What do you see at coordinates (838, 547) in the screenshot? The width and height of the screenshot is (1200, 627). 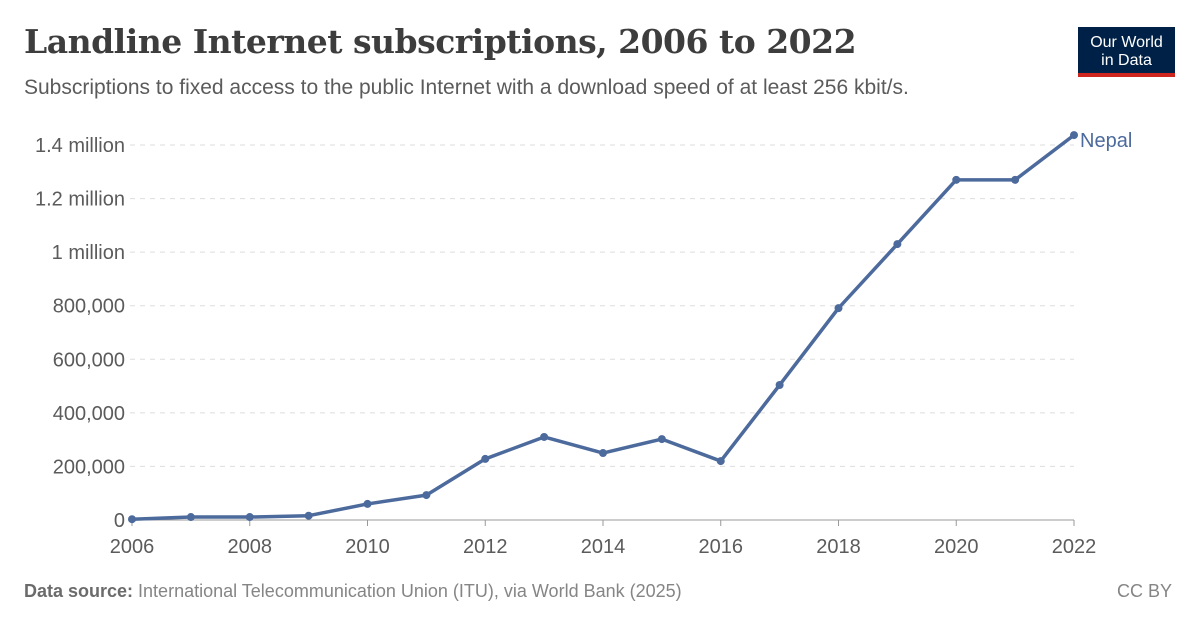 I see `x-tick-label: 2018` at bounding box center [838, 547].